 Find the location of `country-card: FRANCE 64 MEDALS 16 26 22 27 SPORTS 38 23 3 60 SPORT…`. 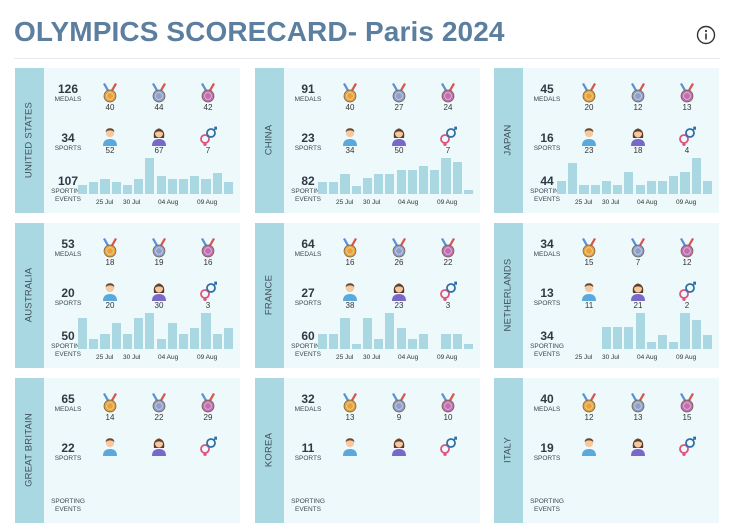

country-card: FRANCE 64 MEDALS 16 26 22 27 SPORTS 38 23 3 60 SPORT… is located at coordinates (367, 295).